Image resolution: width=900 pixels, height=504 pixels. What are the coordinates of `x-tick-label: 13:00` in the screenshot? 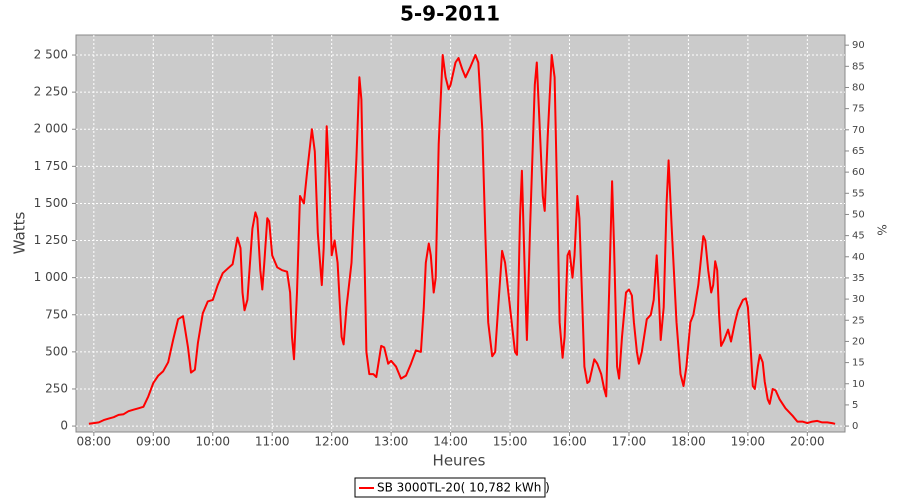 It's located at (391, 442).